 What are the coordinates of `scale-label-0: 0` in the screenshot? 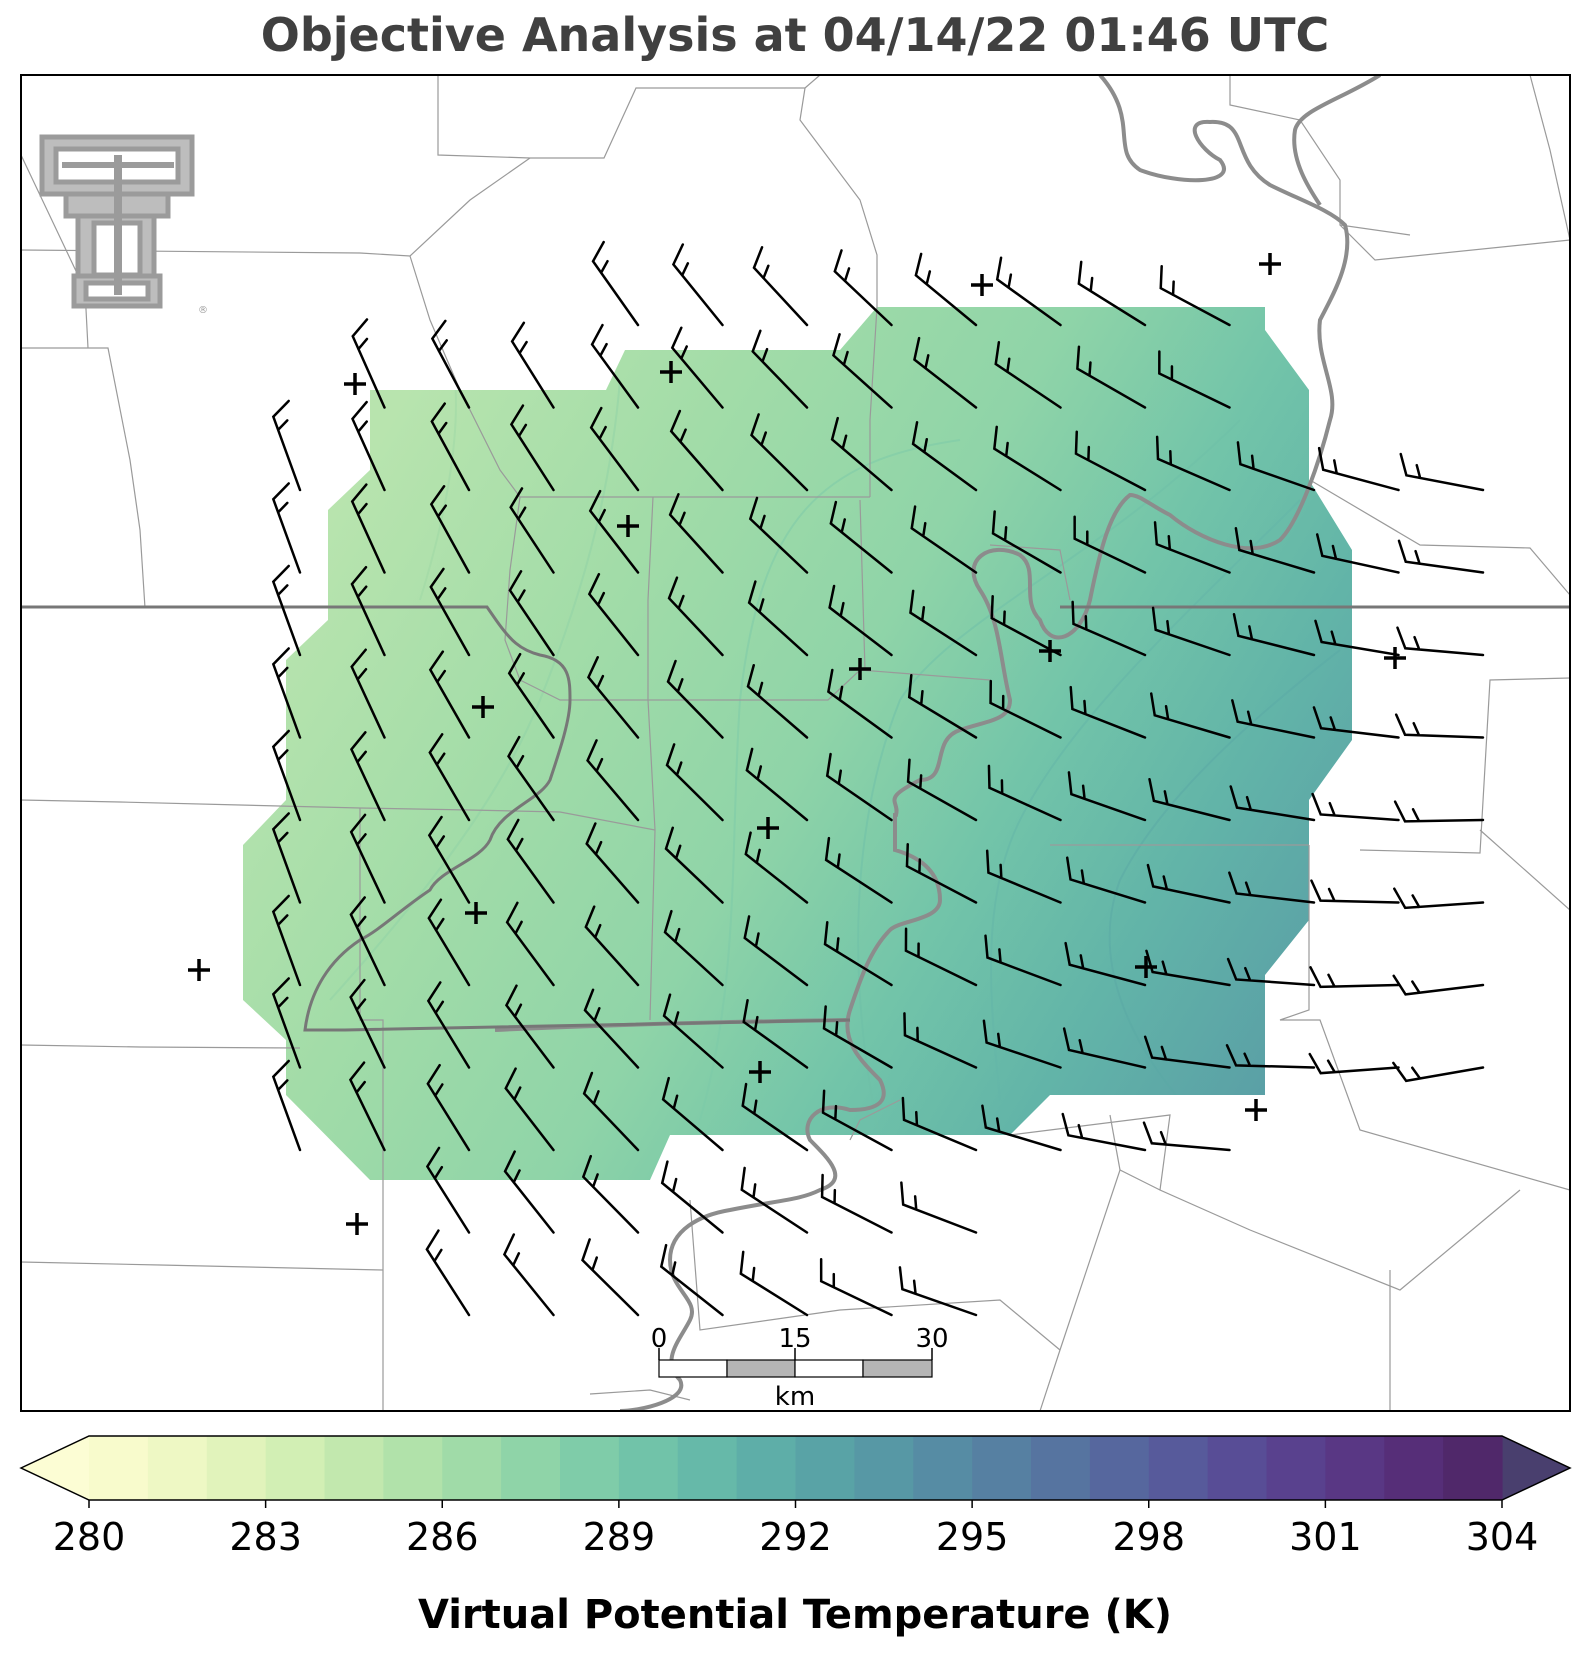 It's located at (659, 1339).